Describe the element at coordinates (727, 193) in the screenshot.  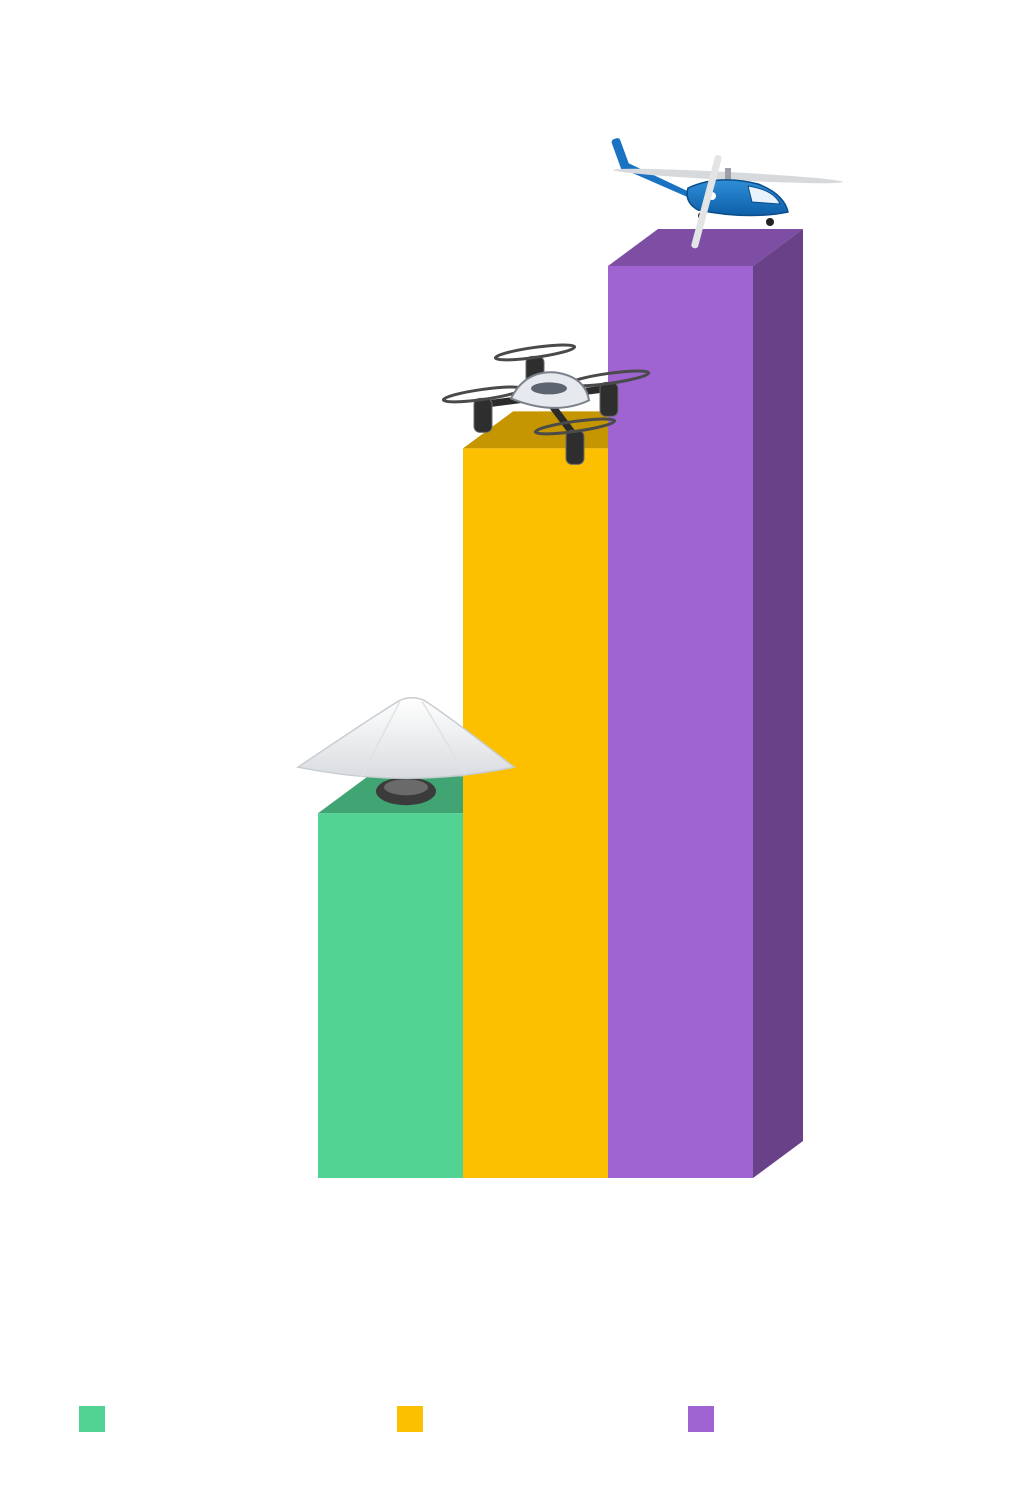
I see `helicopter-icon` at that location.